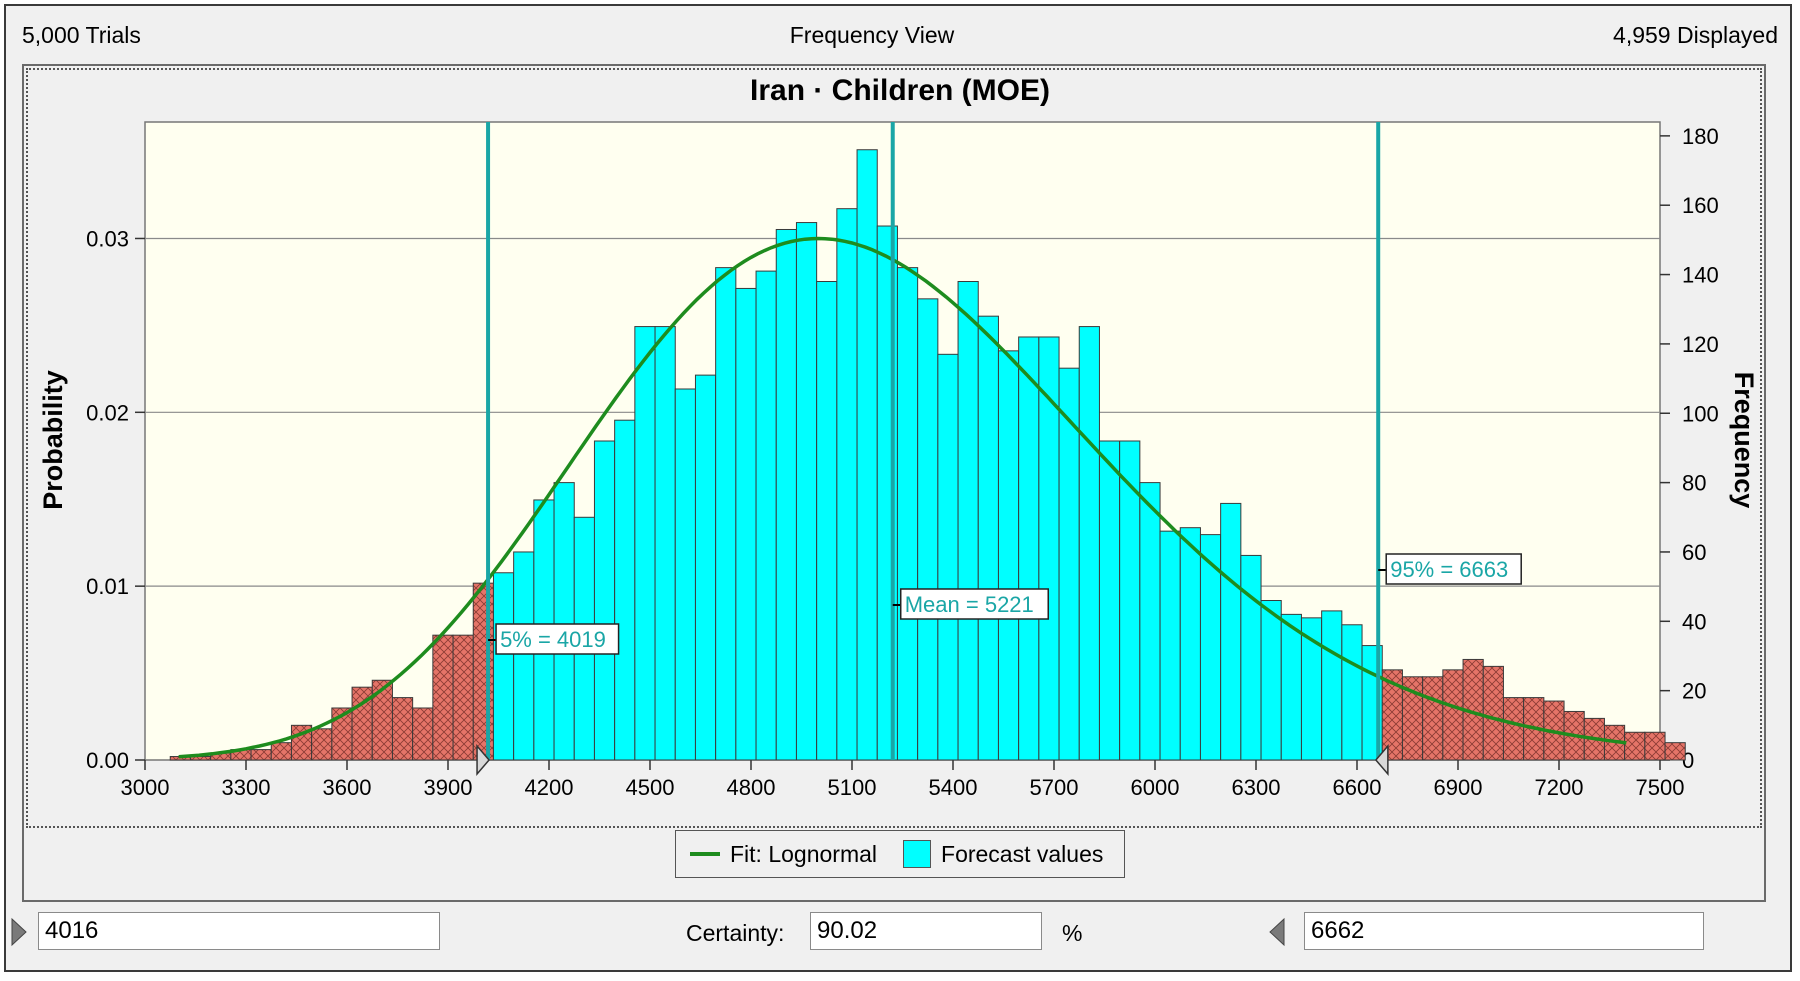  I want to click on x-tick-label: 3600, so click(347, 787).